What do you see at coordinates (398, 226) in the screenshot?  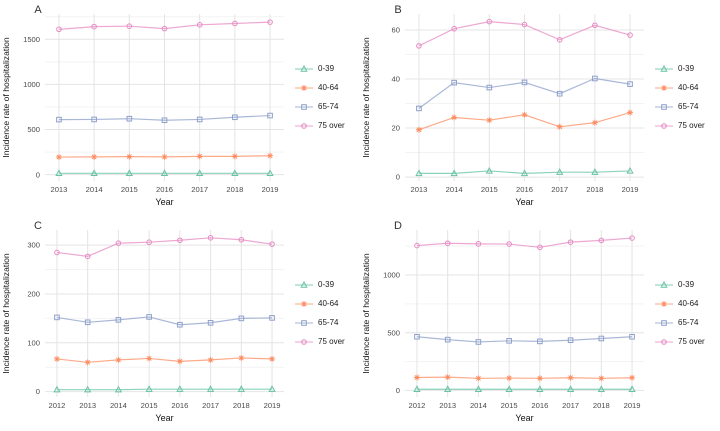 I see `panel-letter: D` at bounding box center [398, 226].